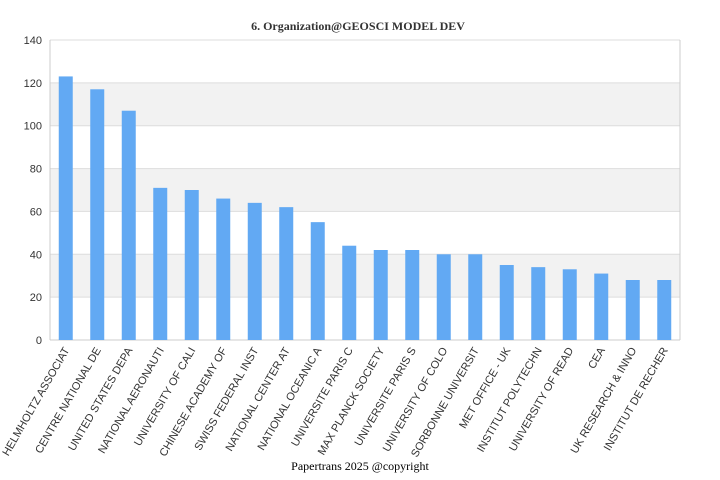 This screenshot has height=480, width=720. What do you see at coordinates (386, 397) in the screenshot?
I see `x-tick-label: UNIVERSITE PARIS S` at bounding box center [386, 397].